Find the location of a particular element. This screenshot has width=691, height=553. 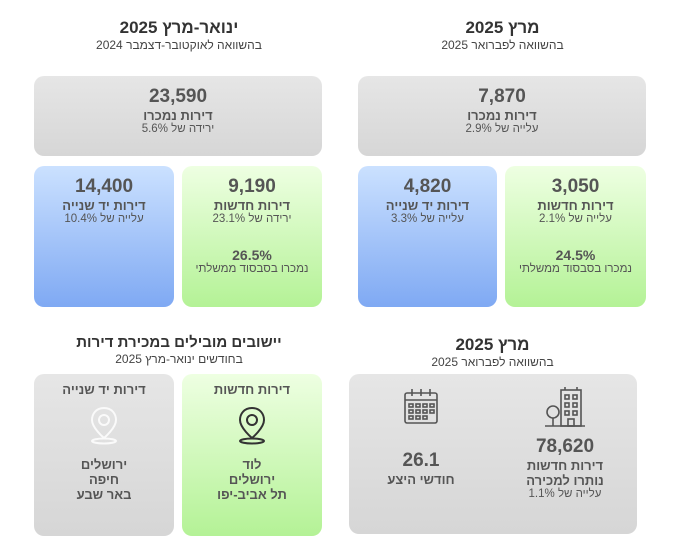

sold-change: ירידה של 5.6% is located at coordinates (178, 129).